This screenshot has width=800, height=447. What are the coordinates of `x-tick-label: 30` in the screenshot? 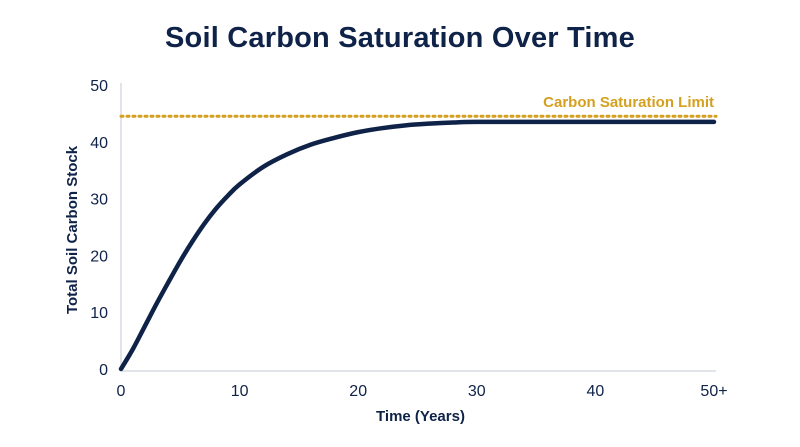 It's located at (477, 391).